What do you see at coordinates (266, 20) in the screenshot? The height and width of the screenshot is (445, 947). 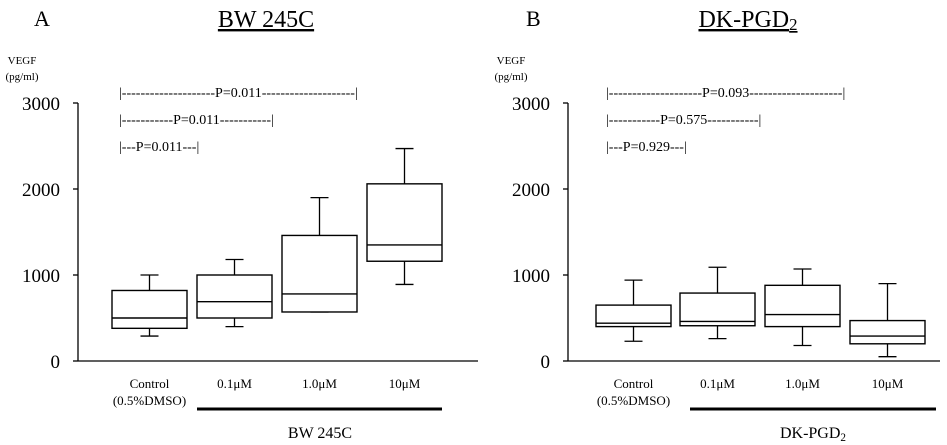 I see `panel-title: BW 245C` at bounding box center [266, 20].